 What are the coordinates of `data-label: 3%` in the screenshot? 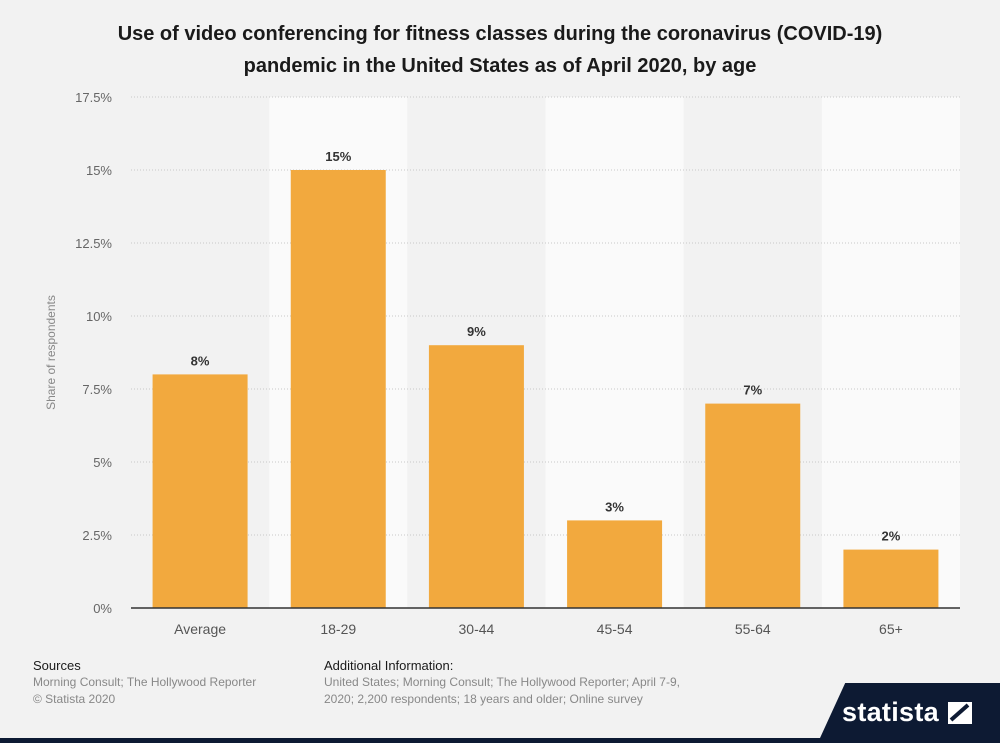 It's located at (614, 506).